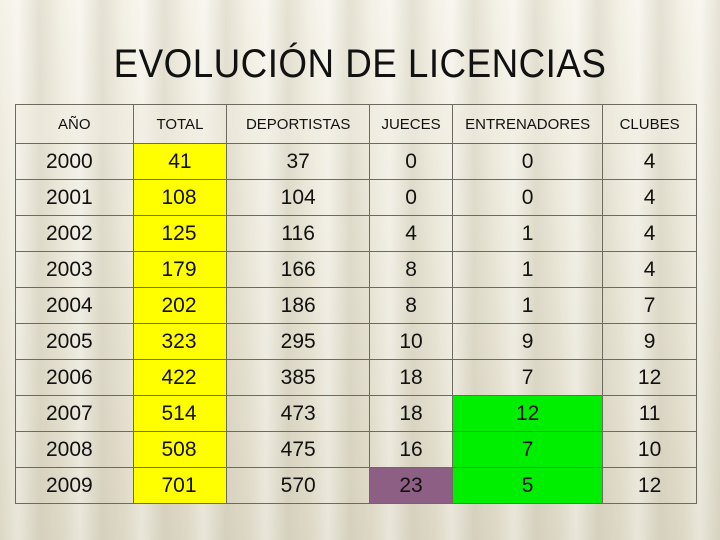  I want to click on cell-year: 2000, so click(74, 161).